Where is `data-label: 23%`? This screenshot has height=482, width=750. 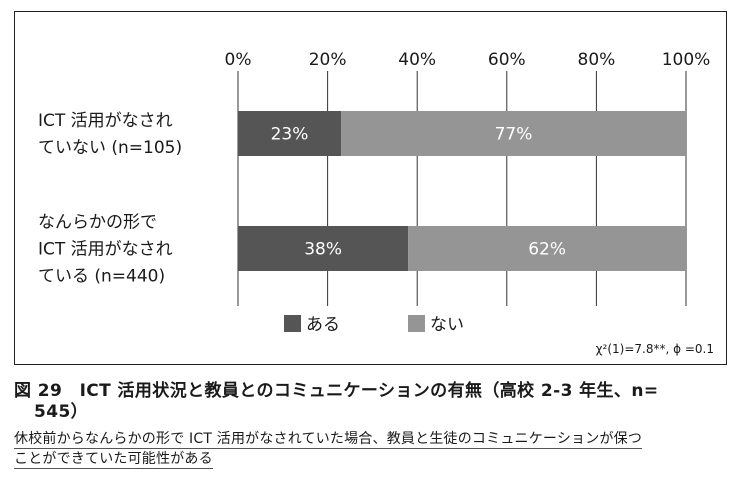
data-label: 23% is located at coordinates (290, 135).